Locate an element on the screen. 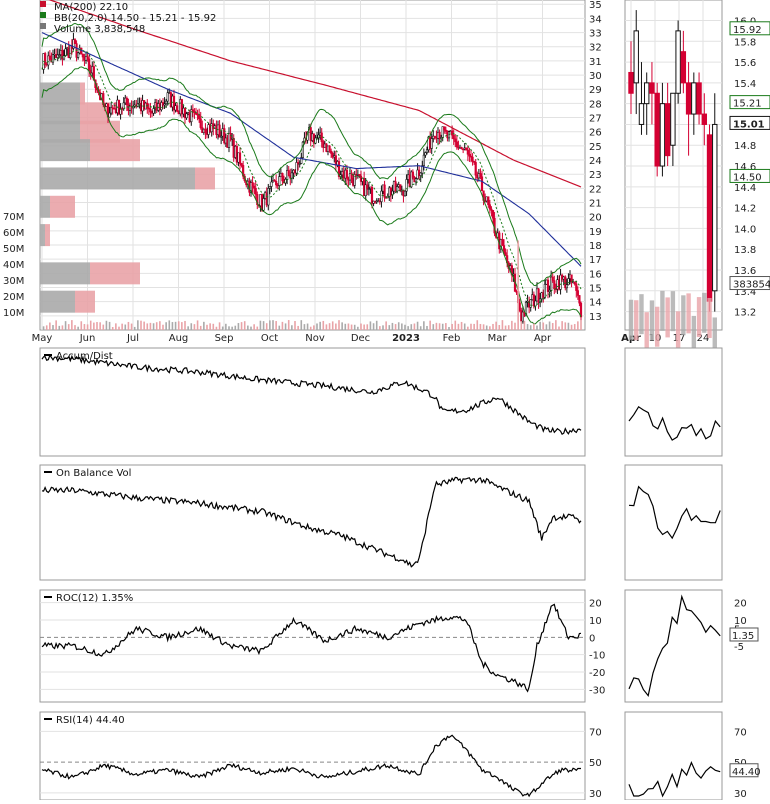 The width and height of the screenshot is (770, 804). indicator-inset-tick-label: 10 is located at coordinates (740, 621).